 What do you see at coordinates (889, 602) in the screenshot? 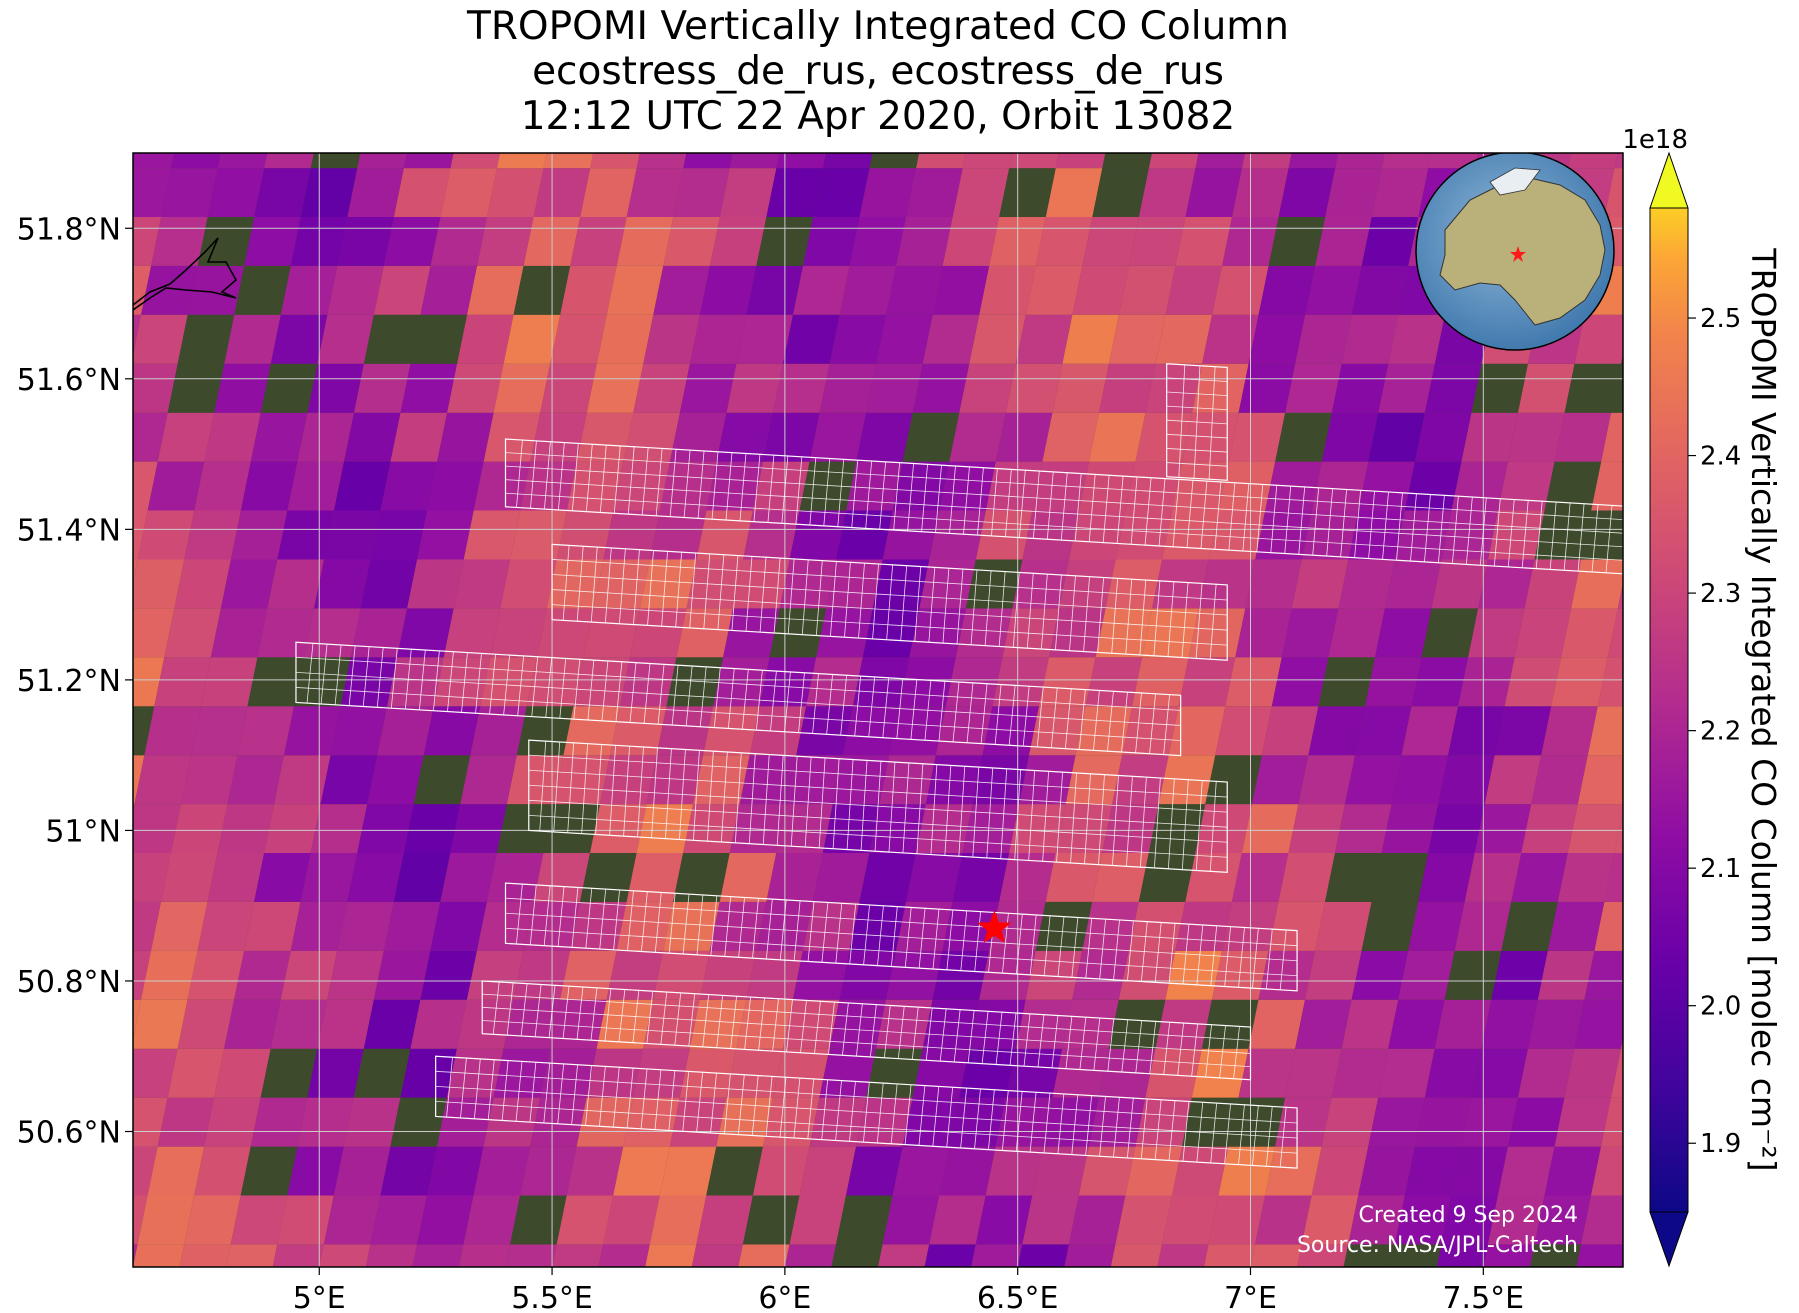
I see `swath-outline` at bounding box center [889, 602].